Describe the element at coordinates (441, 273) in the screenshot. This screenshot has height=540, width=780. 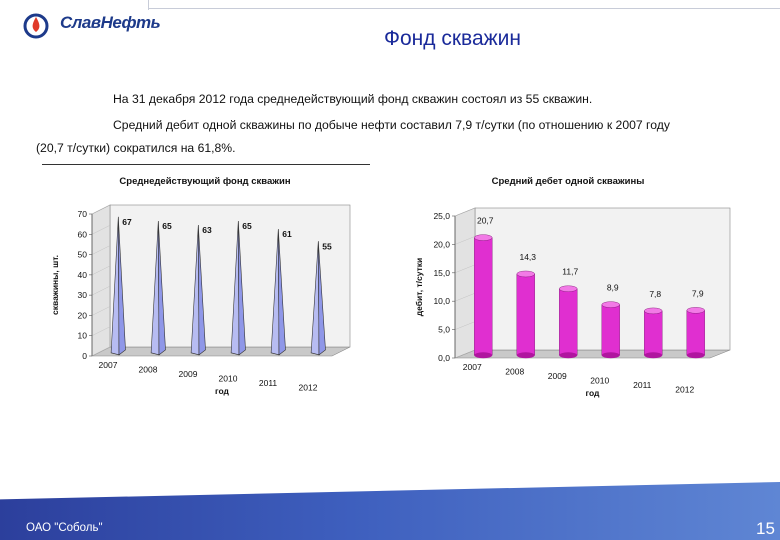
I see `y-tick-label: 15,0` at that location.